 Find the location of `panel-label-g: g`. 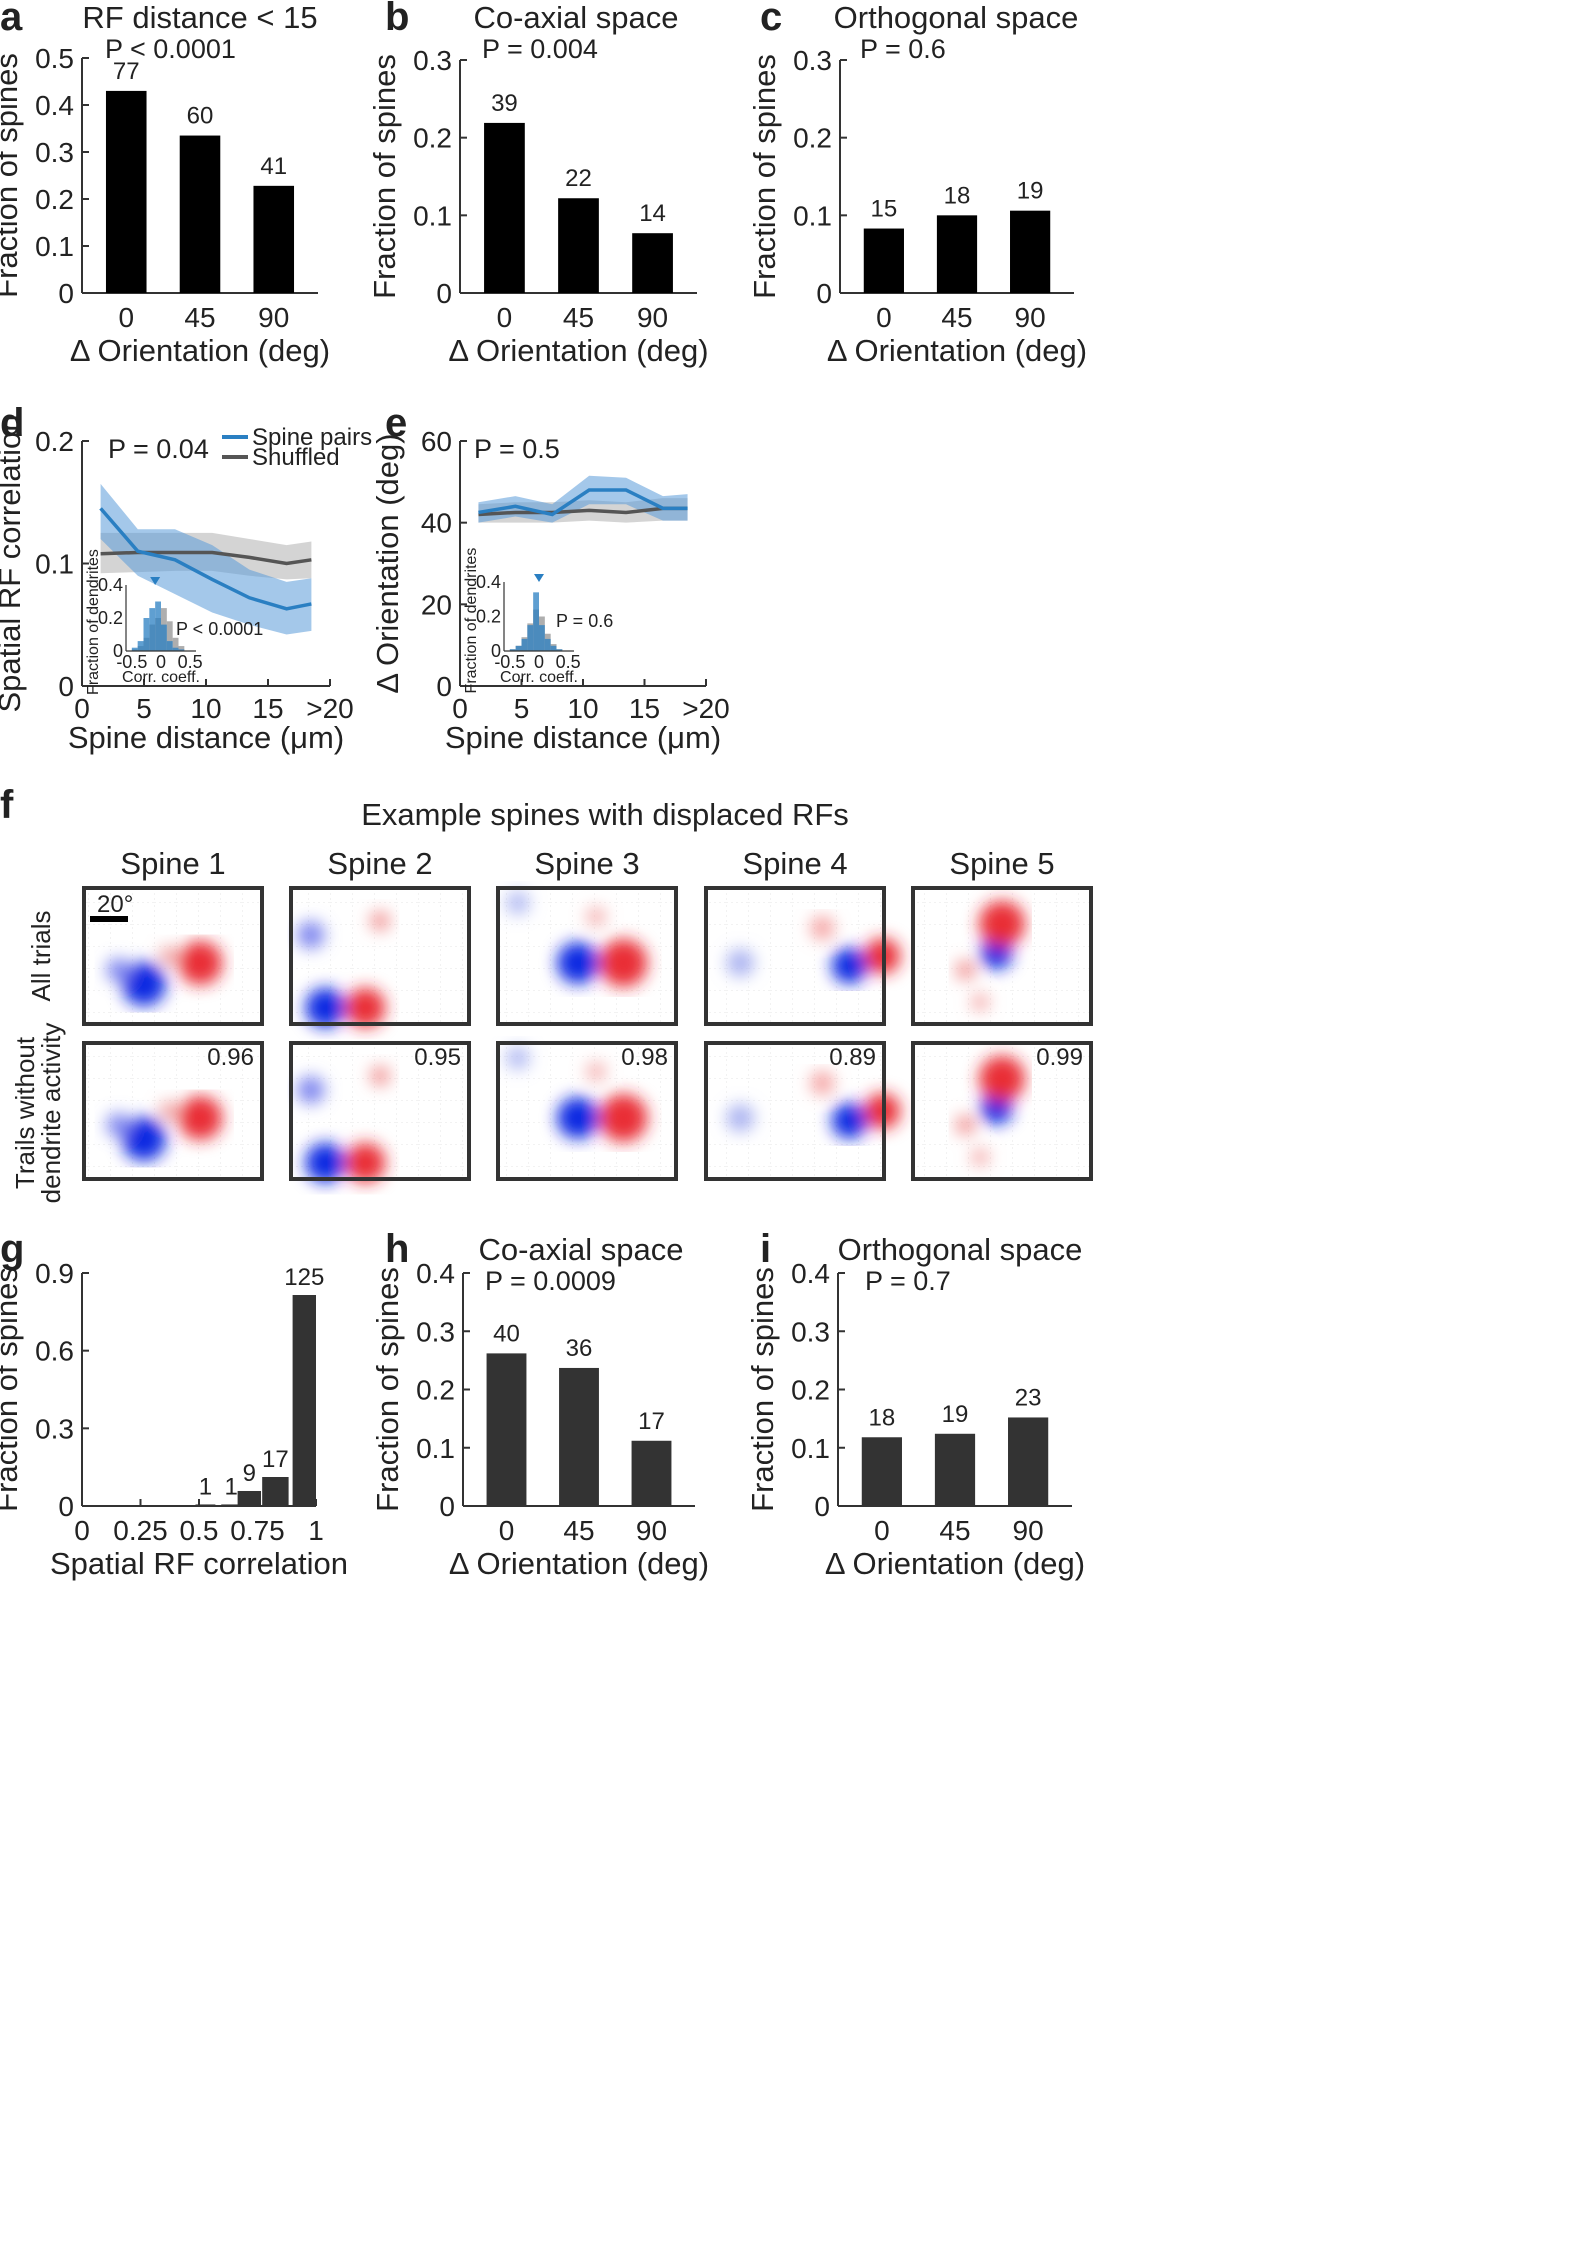

panel-label-g: g is located at coordinates (12, 1249).